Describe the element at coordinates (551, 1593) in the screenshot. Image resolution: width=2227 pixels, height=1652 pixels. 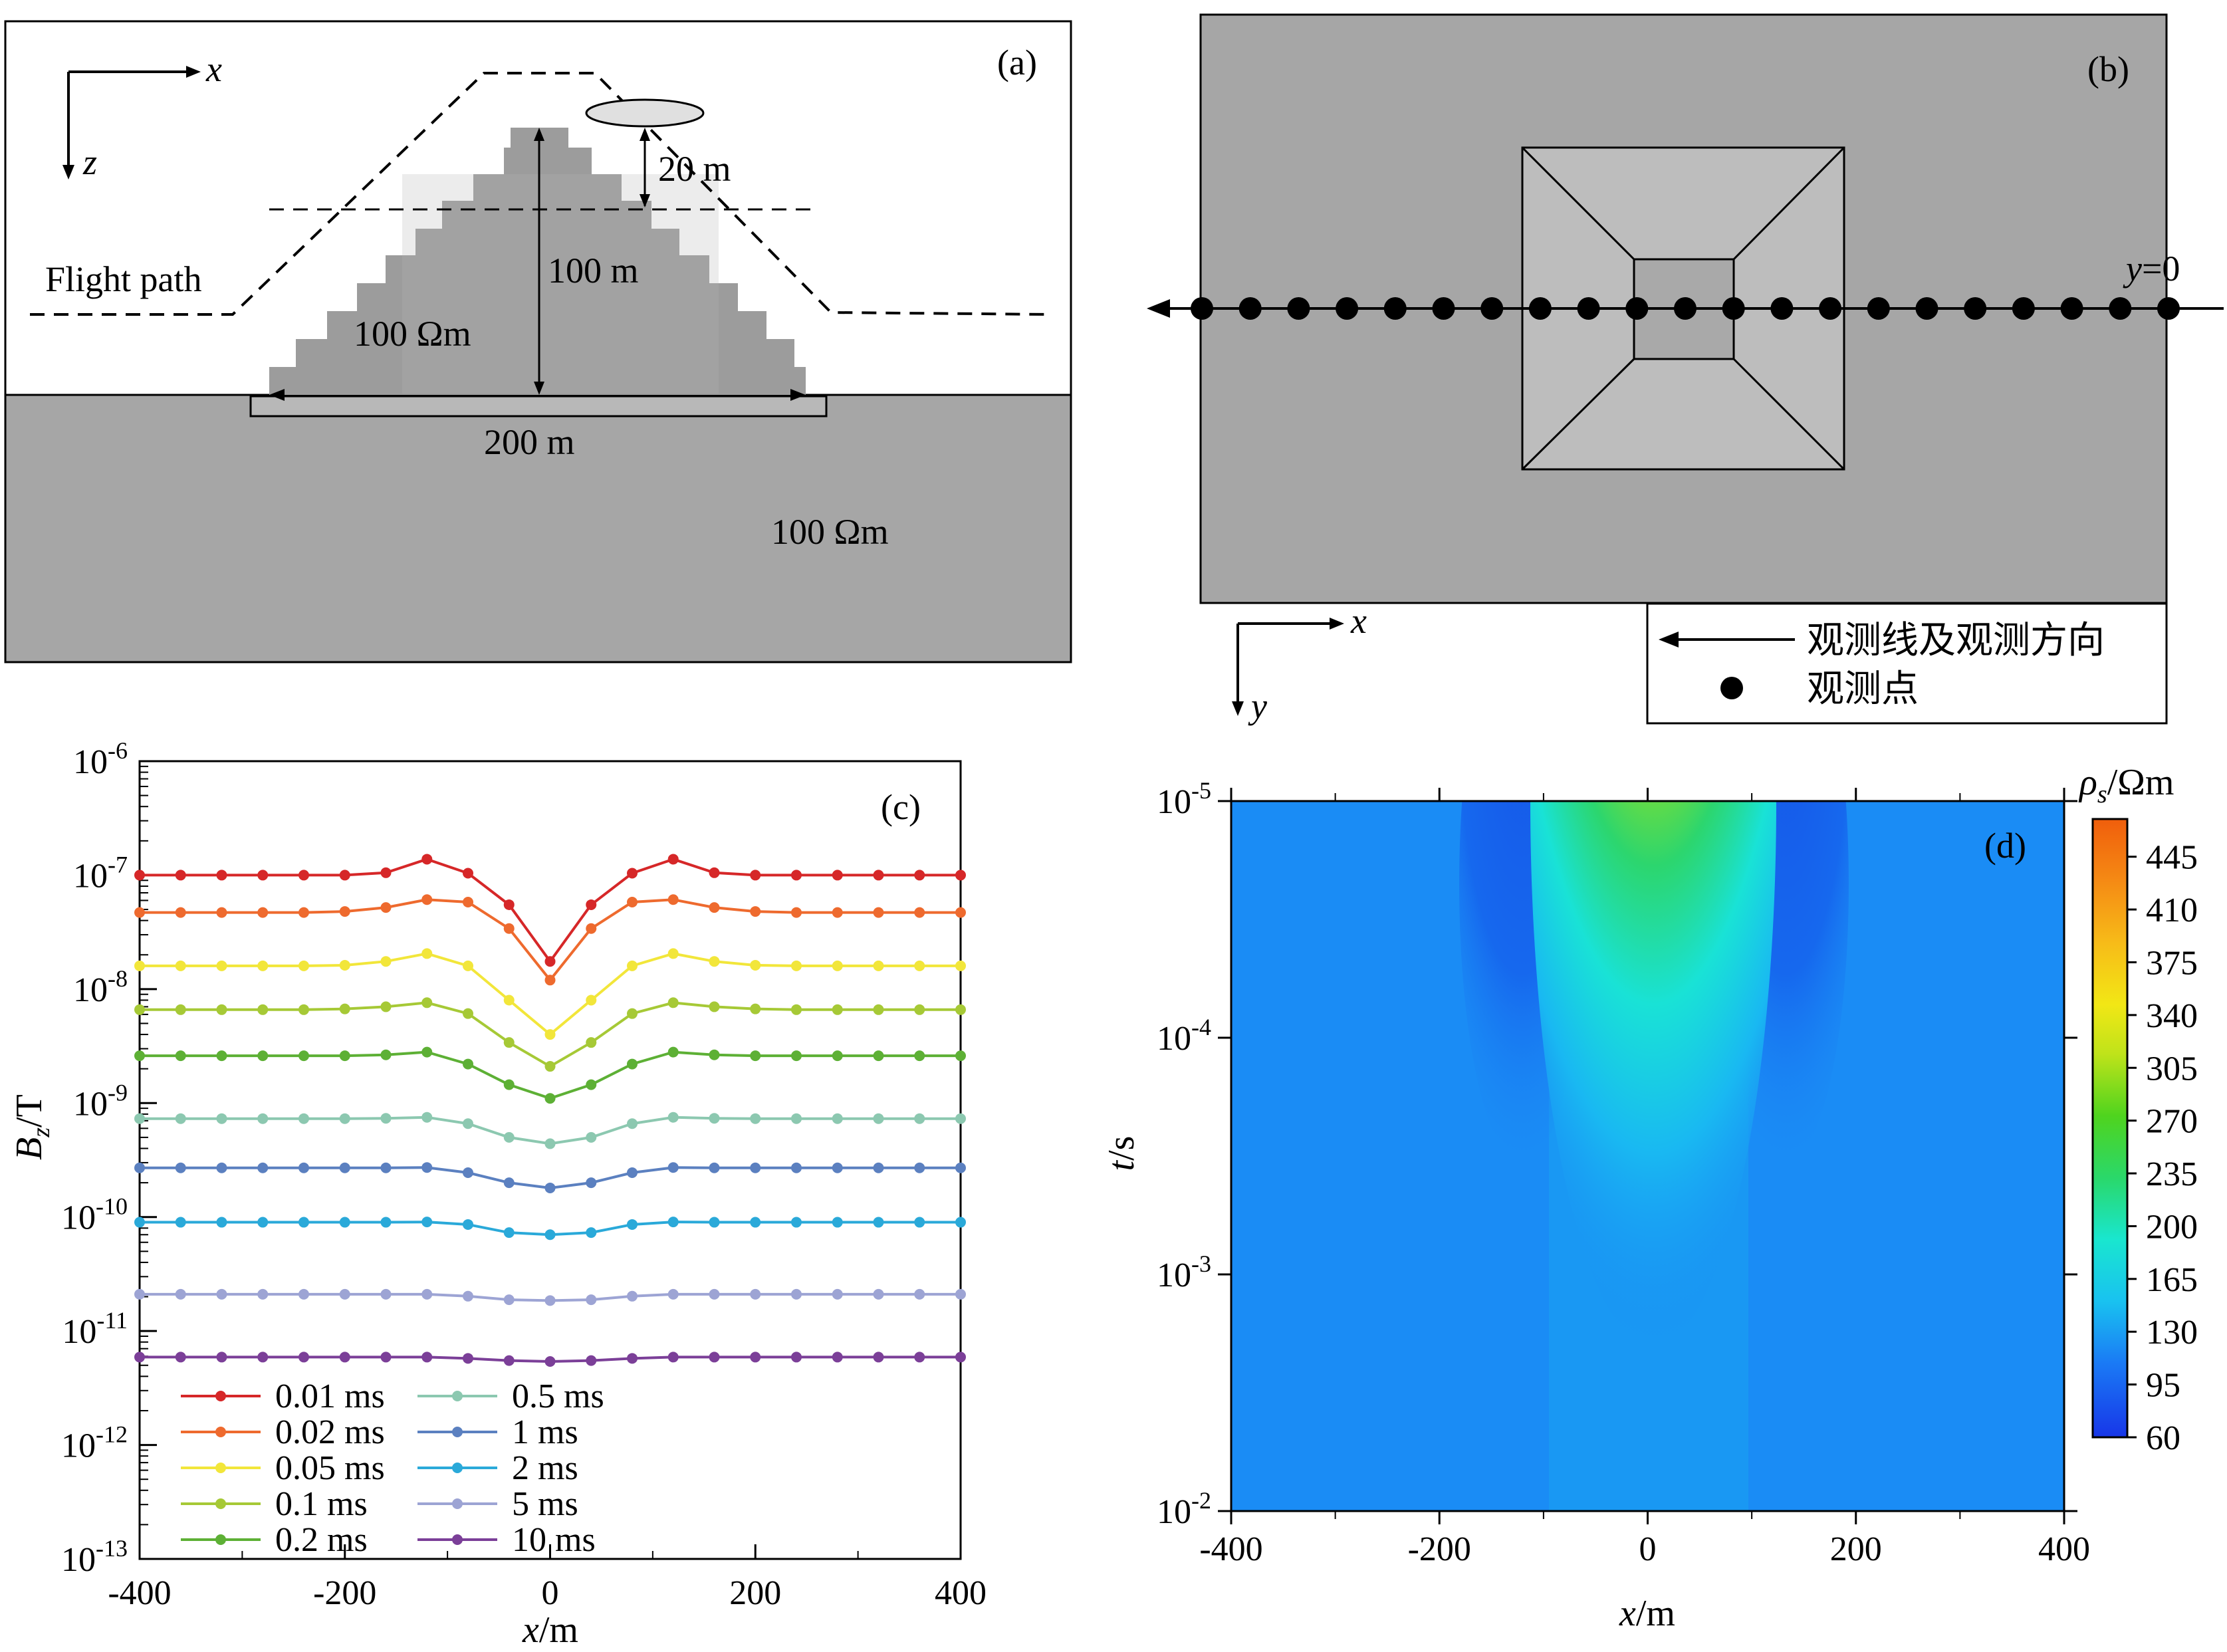
I see `c-x-tick-label: 0` at that location.